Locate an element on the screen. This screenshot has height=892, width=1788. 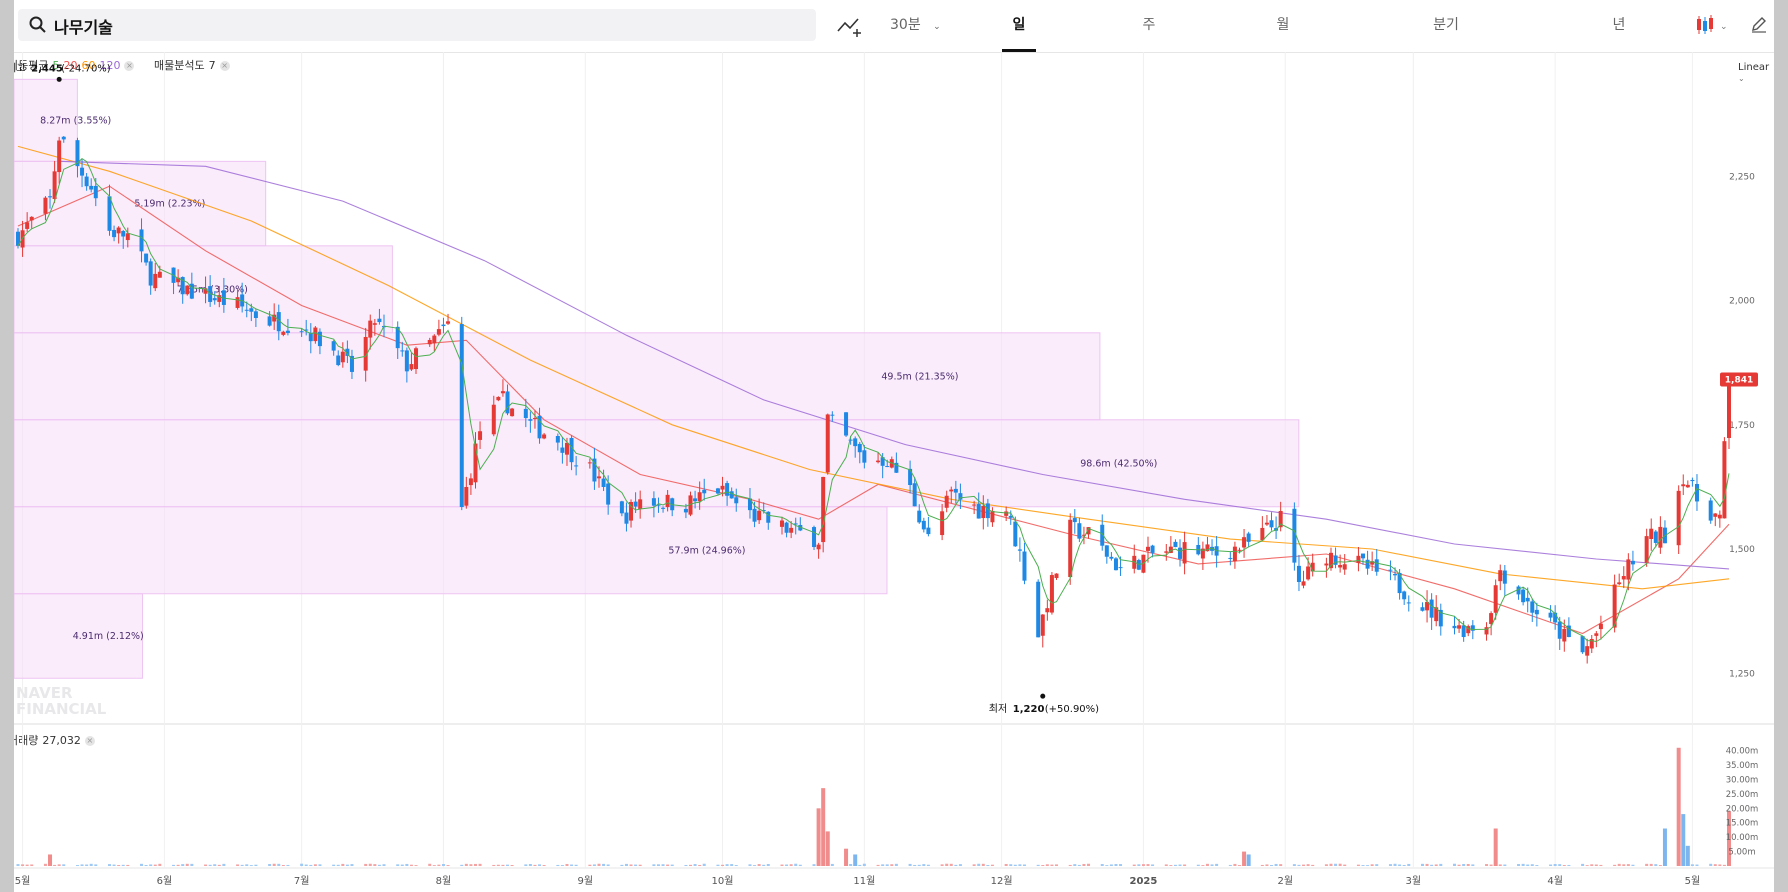
volume-profile-label: 매물분석도 is located at coordinates (179, 65).